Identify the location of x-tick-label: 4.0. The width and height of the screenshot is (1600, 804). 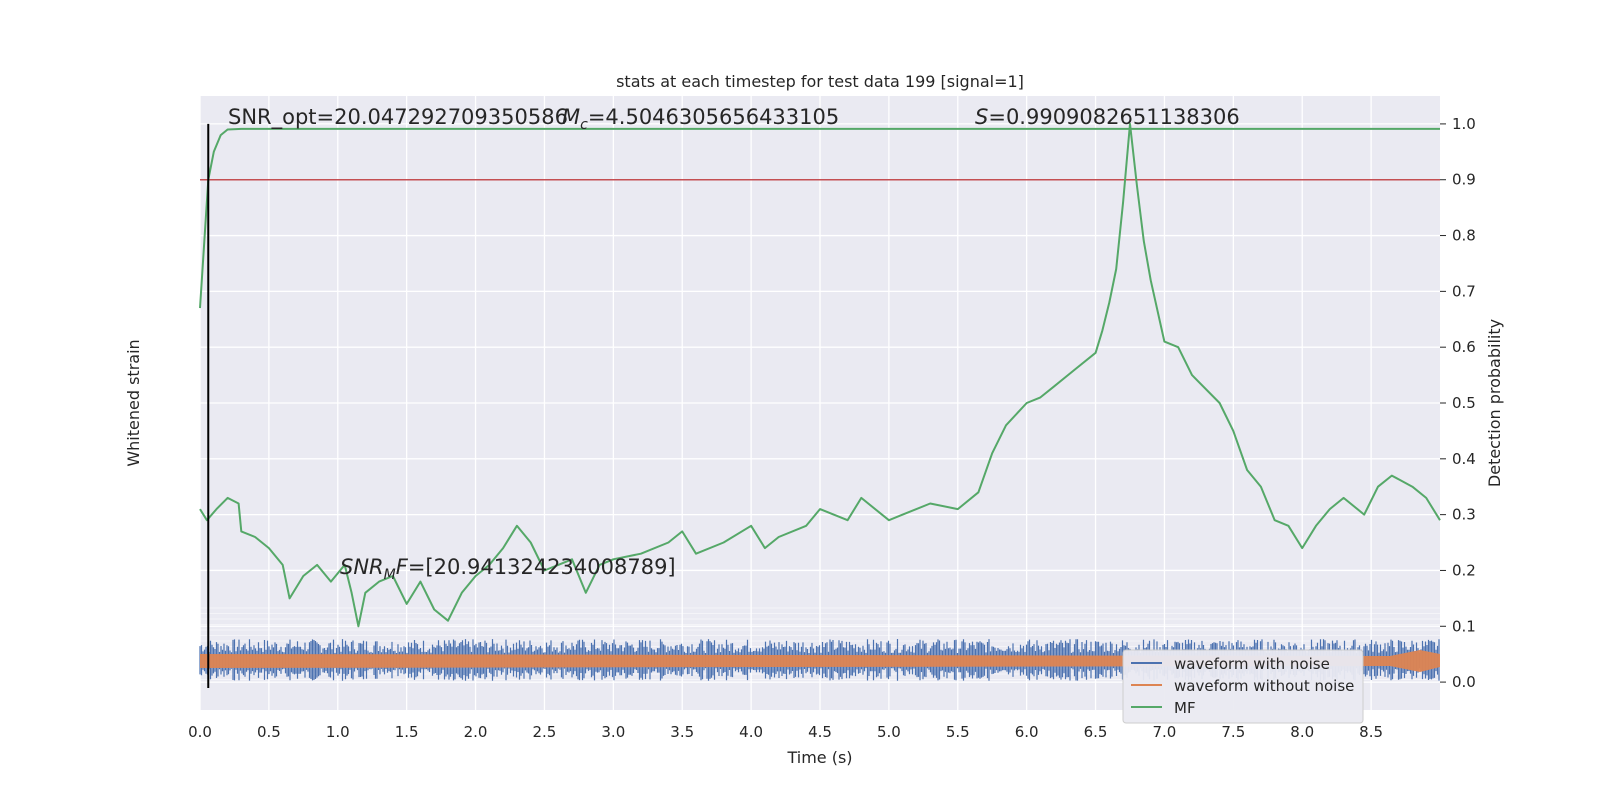
(751, 732).